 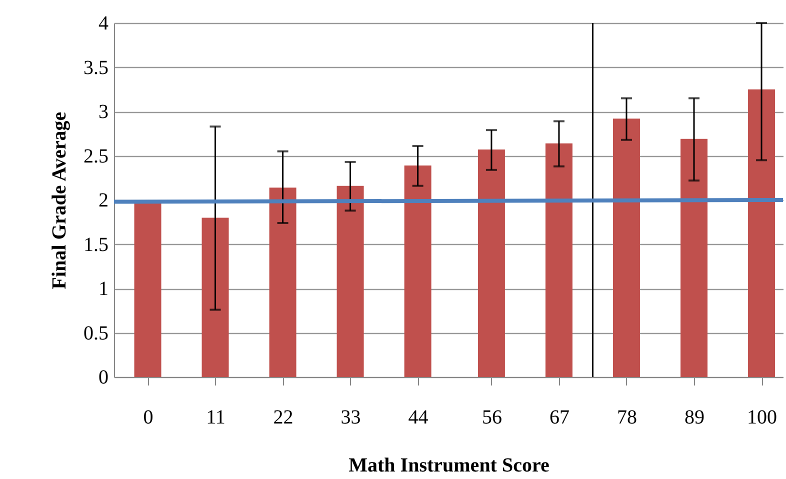 I want to click on y-tick-label: 1.5, so click(x=96, y=245).